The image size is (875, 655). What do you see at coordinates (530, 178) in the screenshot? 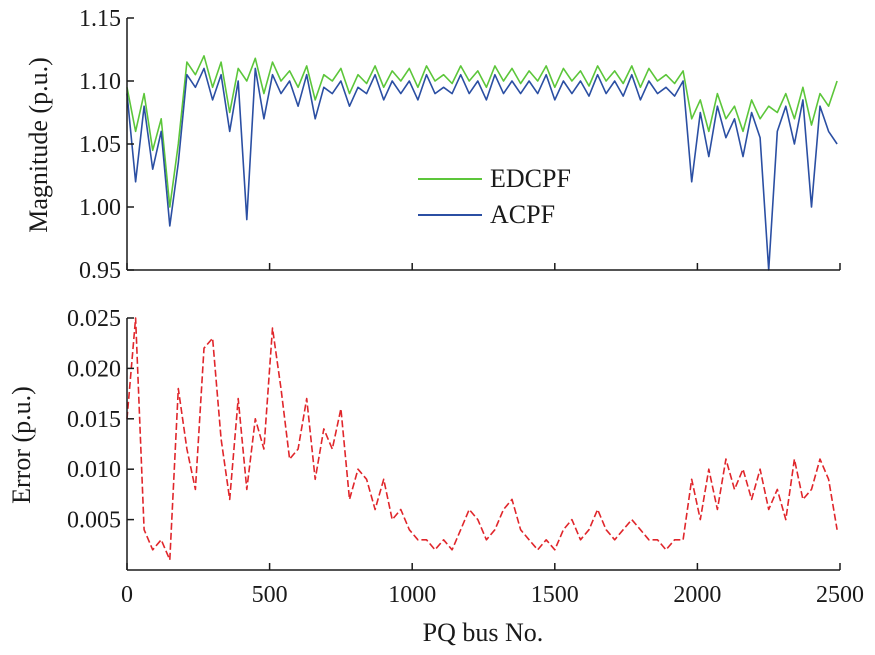
I see `legend-label-edcpf: EDCPF` at bounding box center [530, 178].